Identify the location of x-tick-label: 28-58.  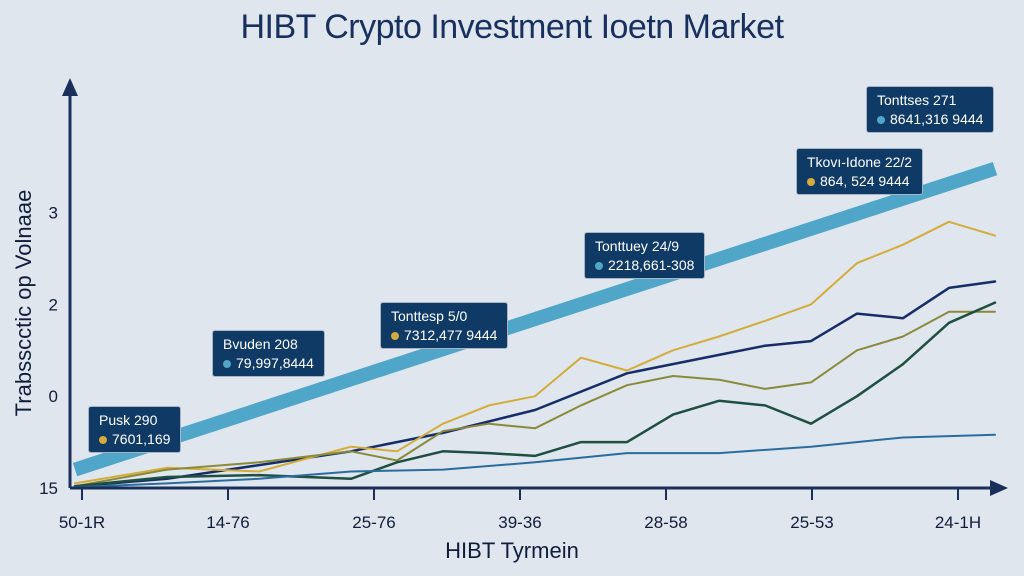
(665, 522).